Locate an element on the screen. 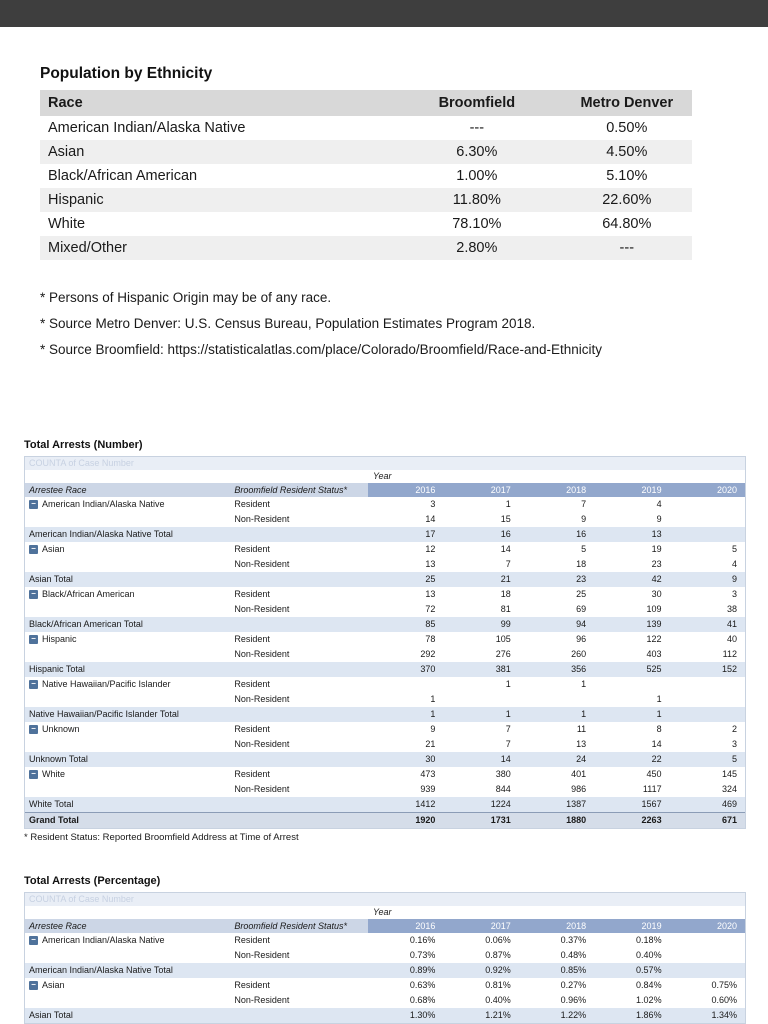  value-cell: 5 is located at coordinates (734, 549).